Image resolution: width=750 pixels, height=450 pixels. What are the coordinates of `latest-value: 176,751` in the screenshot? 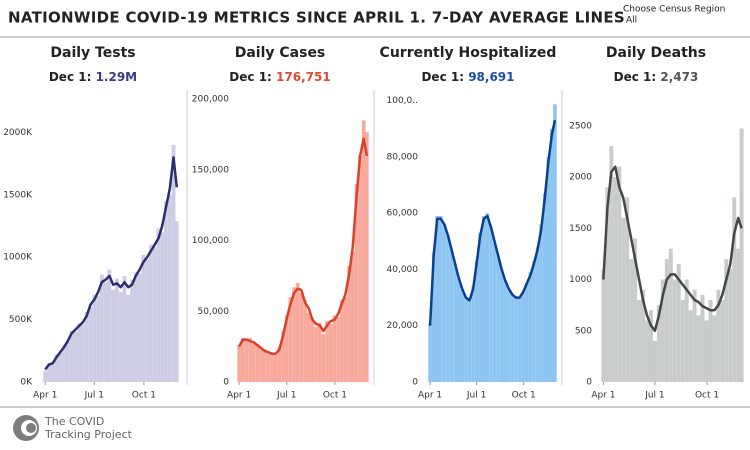 It's located at (303, 77).